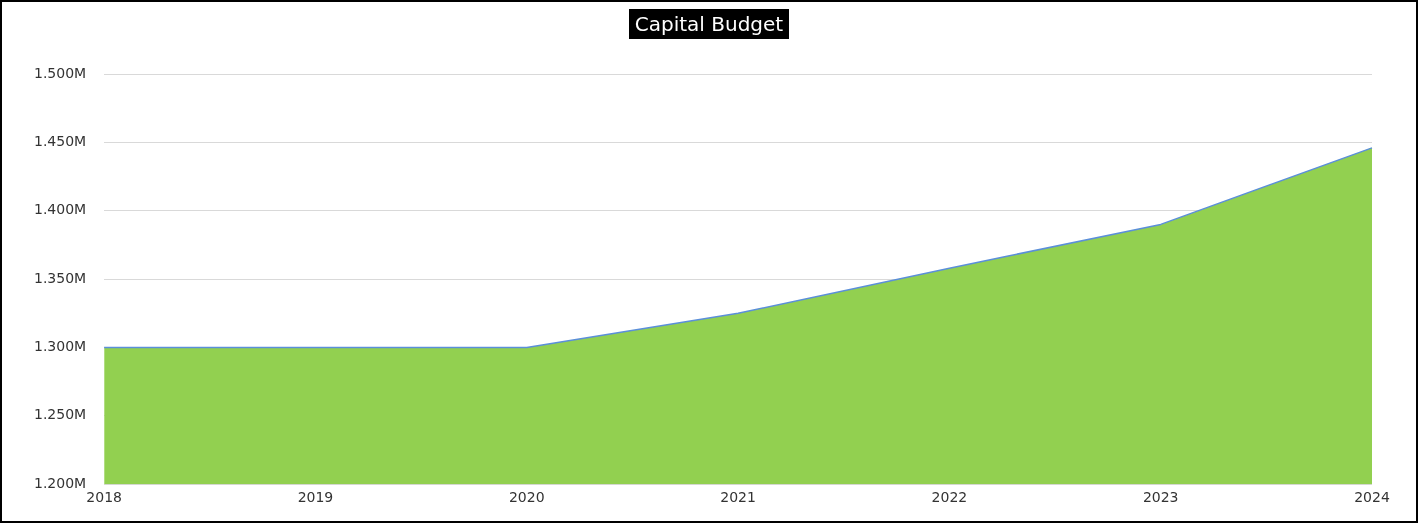 Image resolution: width=1418 pixels, height=523 pixels. Describe the element at coordinates (104, 497) in the screenshot. I see `x-tick-label: 2018` at that location.